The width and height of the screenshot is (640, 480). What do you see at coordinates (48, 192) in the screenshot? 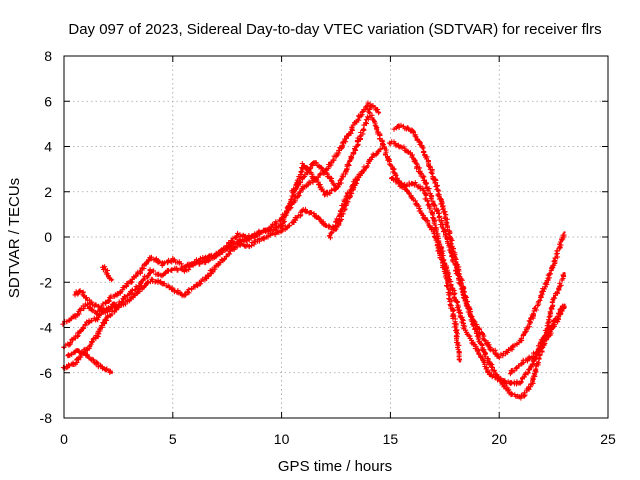
I see `y-tick-label: 2` at bounding box center [48, 192].